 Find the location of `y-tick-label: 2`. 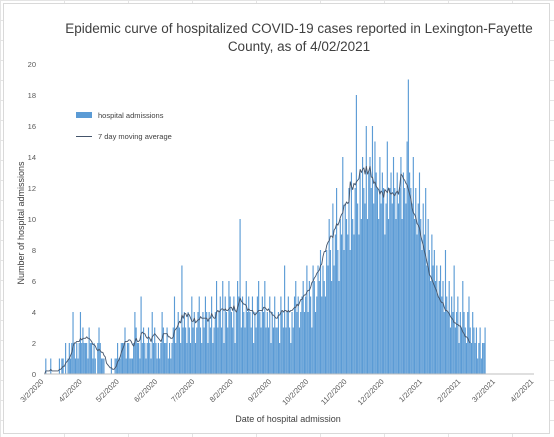

y-tick-label: 2 is located at coordinates (34, 343).